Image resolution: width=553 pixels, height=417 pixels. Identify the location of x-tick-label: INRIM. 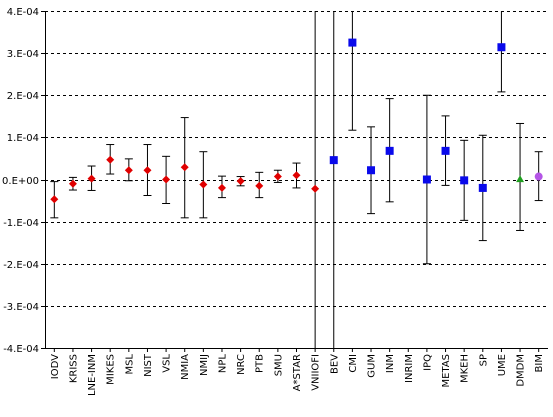
(409, 368).